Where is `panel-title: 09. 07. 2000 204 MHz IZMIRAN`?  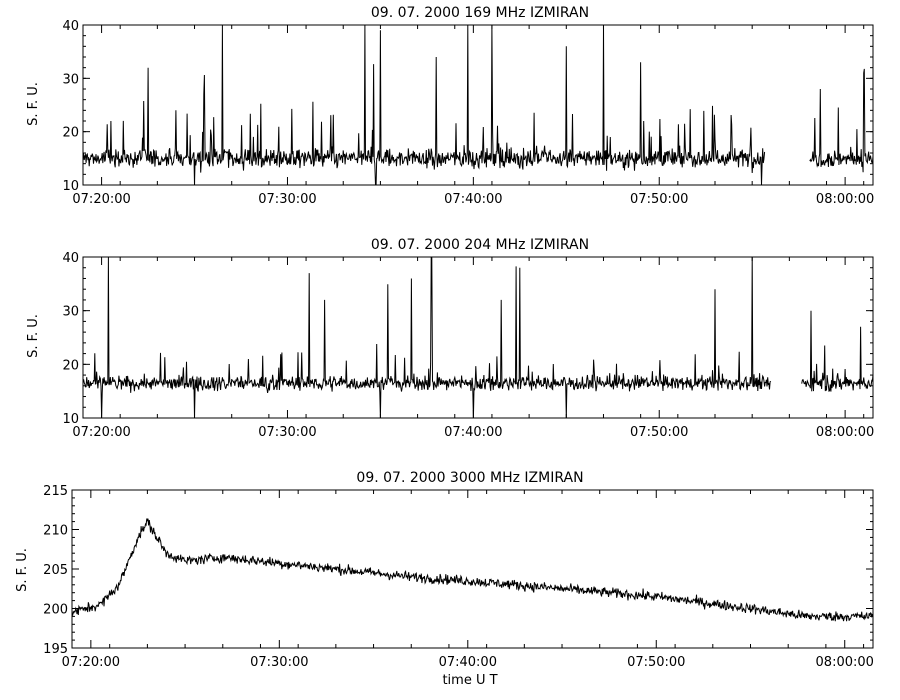
panel-title: 09. 07. 2000 204 MHz IZMIRAN is located at coordinates (480, 245).